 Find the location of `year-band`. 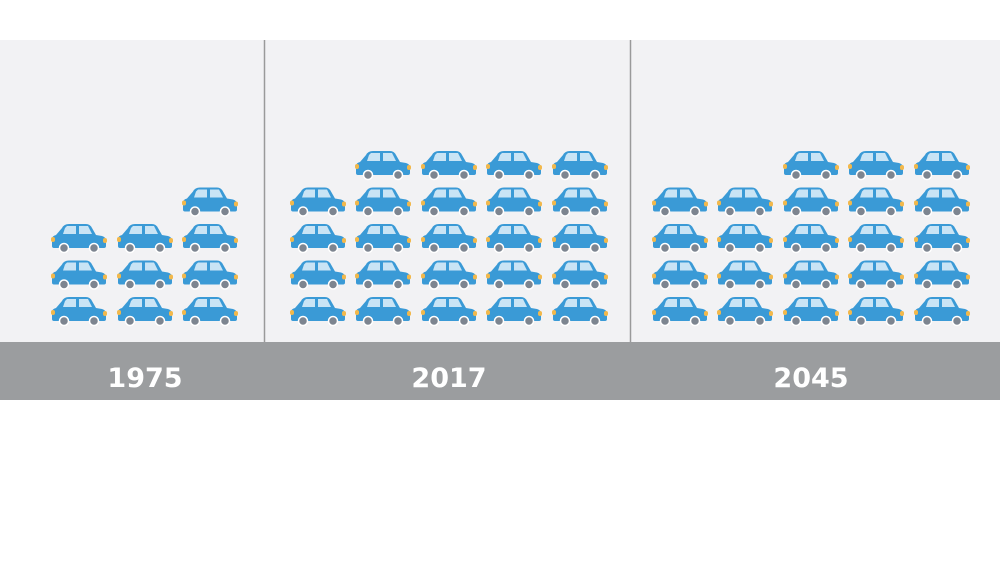

year-band is located at coordinates (500, 371).